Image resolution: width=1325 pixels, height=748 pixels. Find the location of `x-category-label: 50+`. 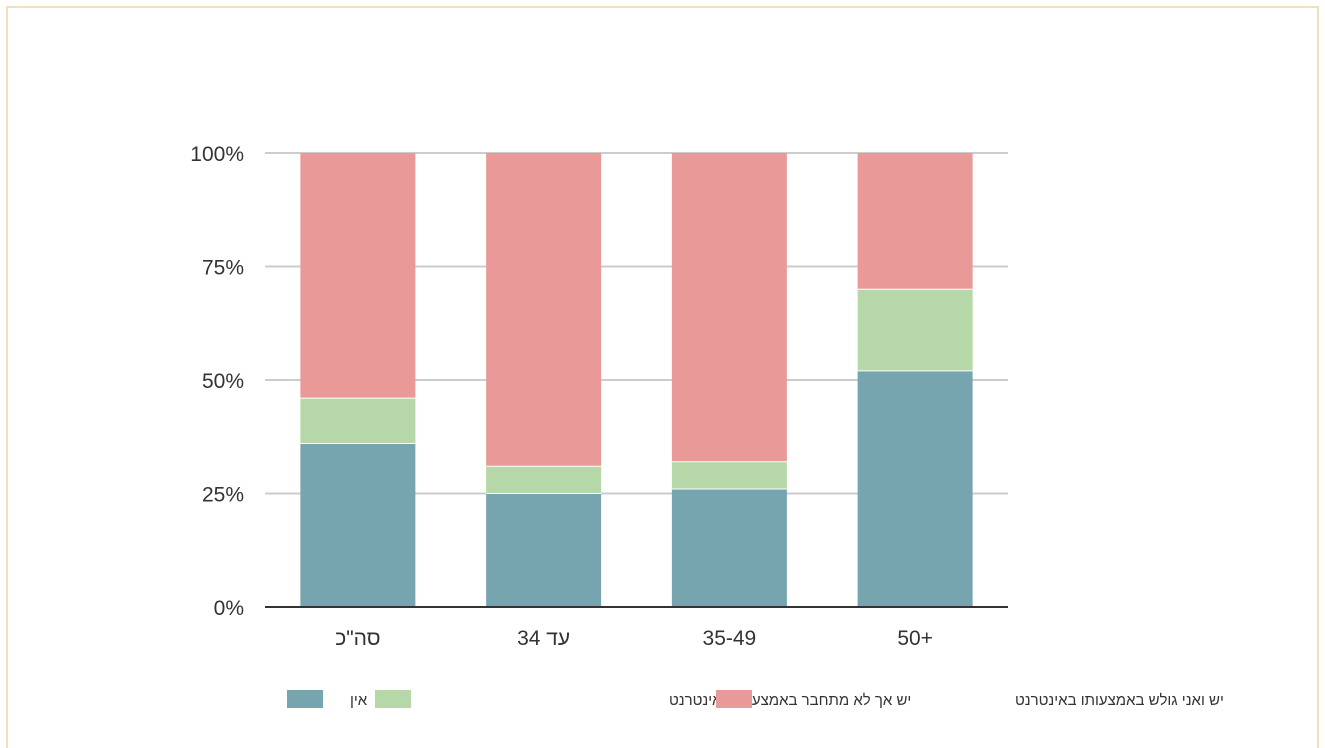

x-category-label: 50+ is located at coordinates (915, 638).